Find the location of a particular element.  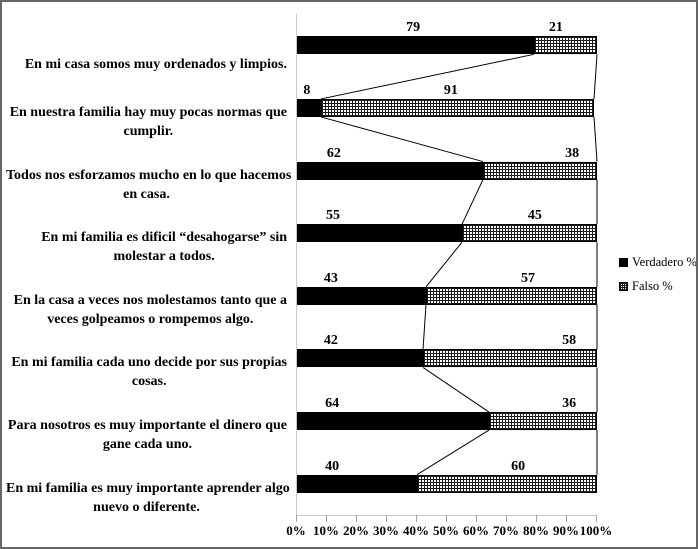

legend-item-verdadero: Verdadero % is located at coordinates (658, 262).